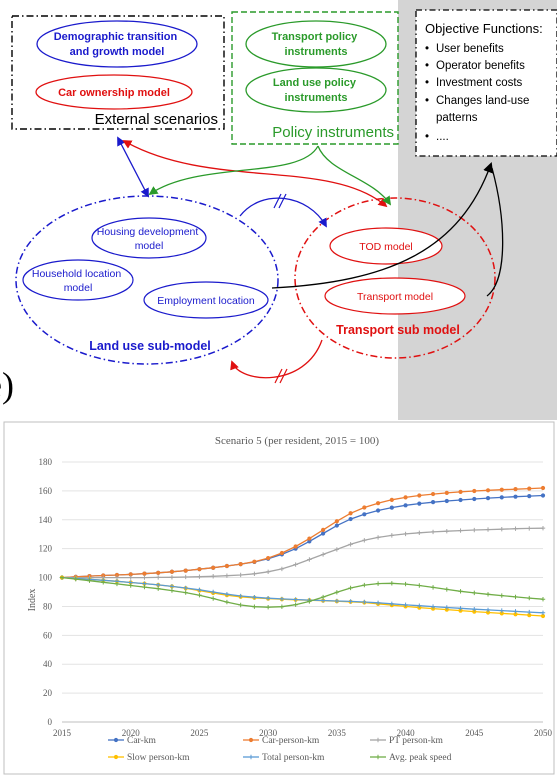 This screenshot has height=776, width=557. Describe the element at coordinates (302, 595) in the screenshot. I see `series-line` at that location.